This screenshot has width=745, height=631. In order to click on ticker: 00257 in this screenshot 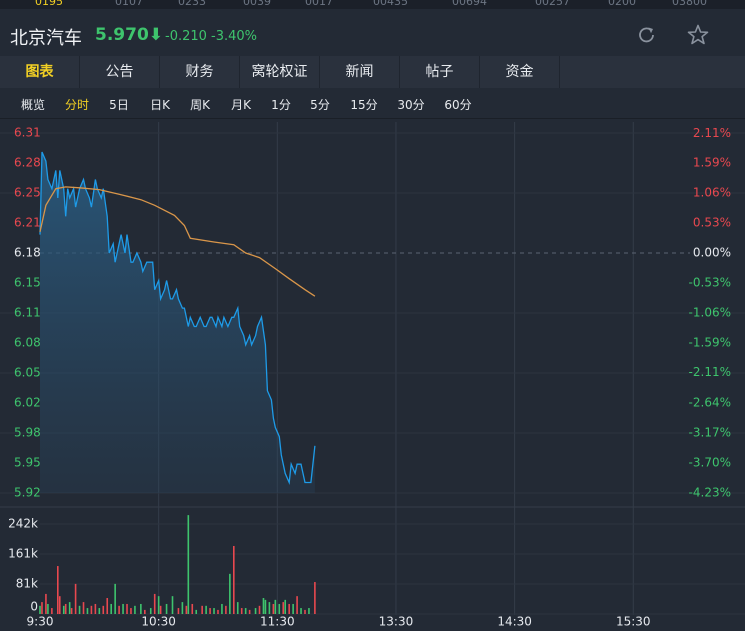, I will do `click(552, 4)`.